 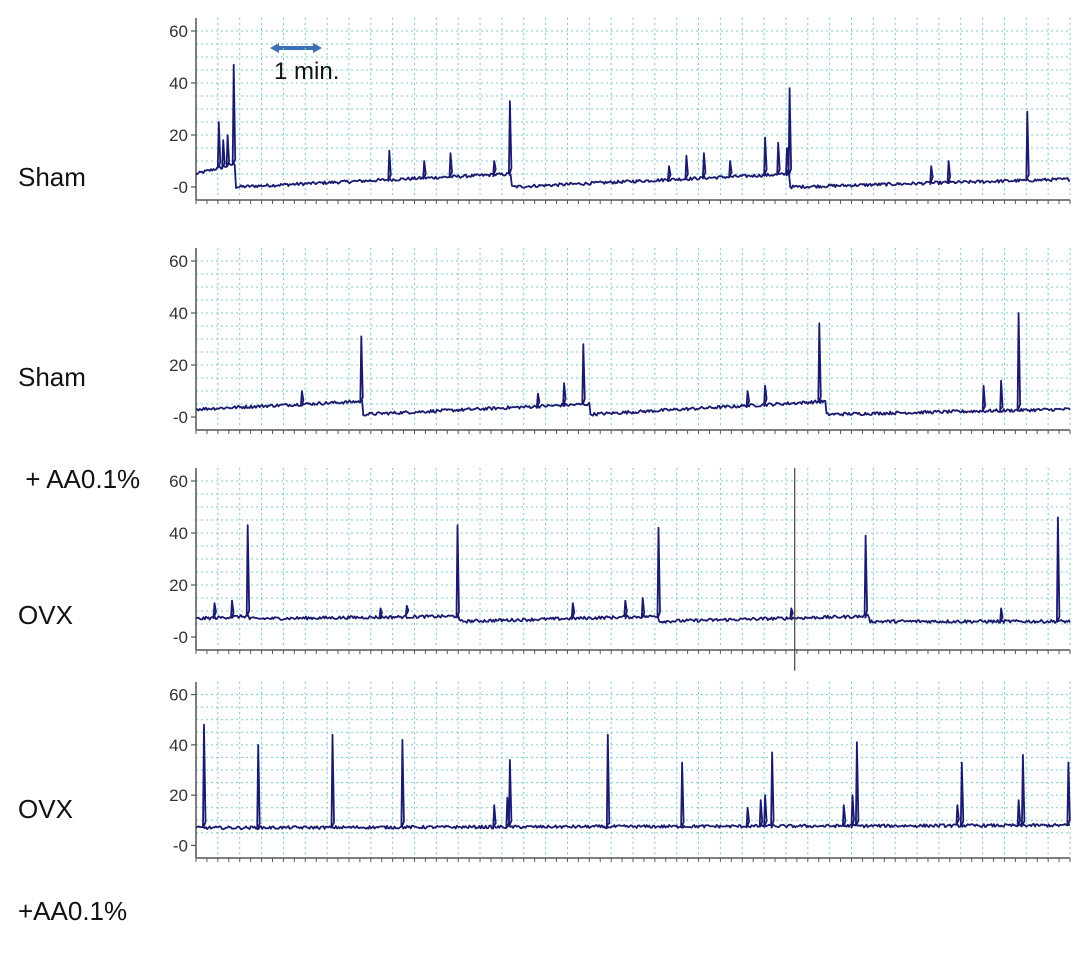 I want to click on row-label-line: + AA0.1%, so click(x=79, y=479).